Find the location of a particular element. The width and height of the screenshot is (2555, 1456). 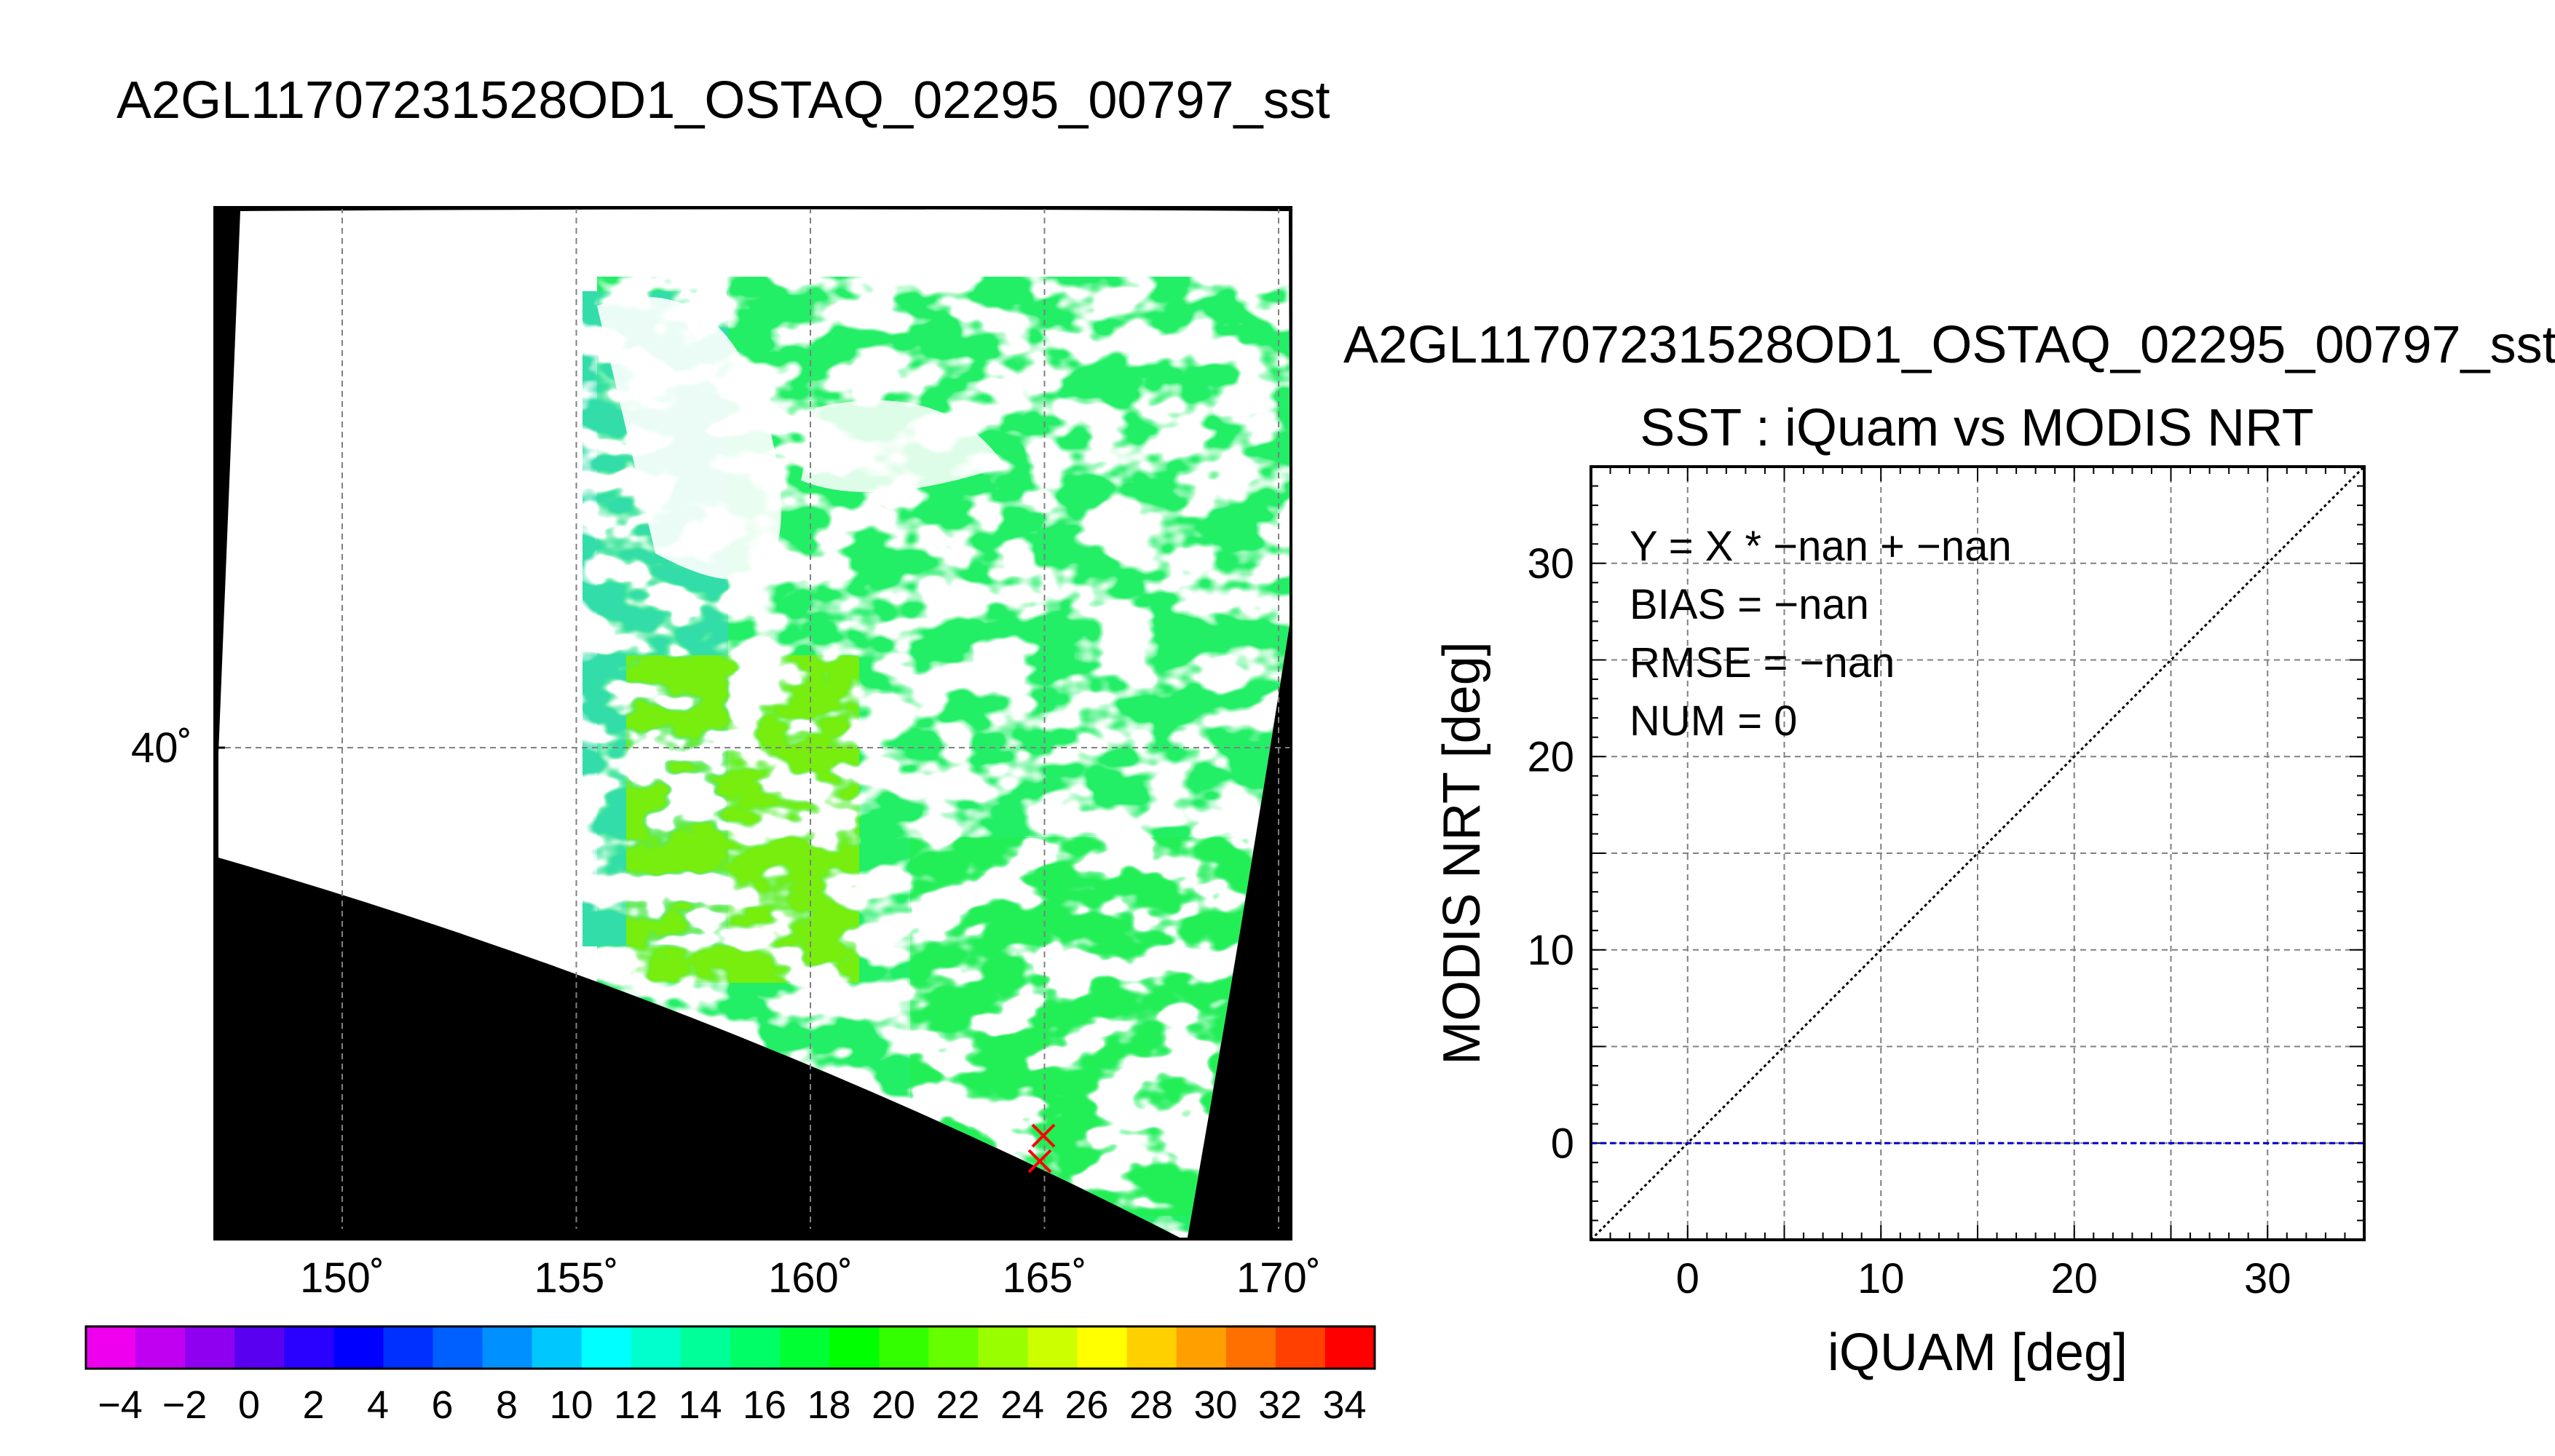

map-lon-labels: 150˚ 155˚ 160˚ 165˚ 170˚ is located at coordinates (810, 1278).